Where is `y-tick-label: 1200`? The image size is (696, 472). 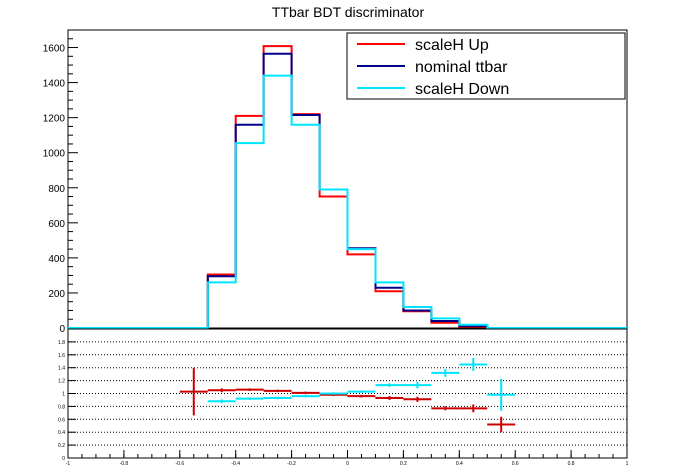
y-tick-label: 1200 is located at coordinates (54, 119).